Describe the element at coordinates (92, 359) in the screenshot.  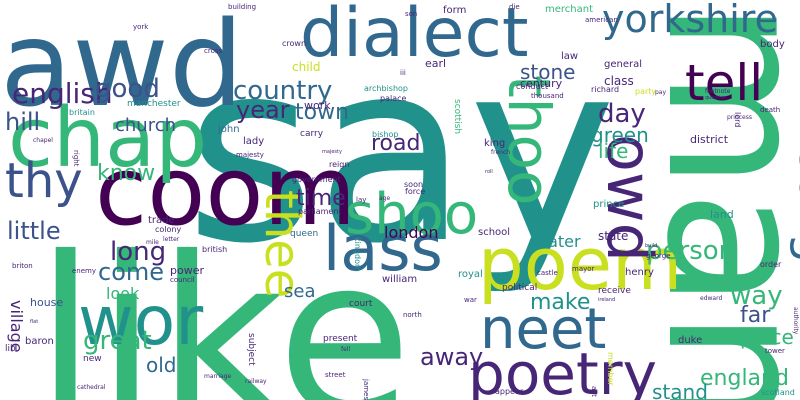
I see `word-new: new` at that location.